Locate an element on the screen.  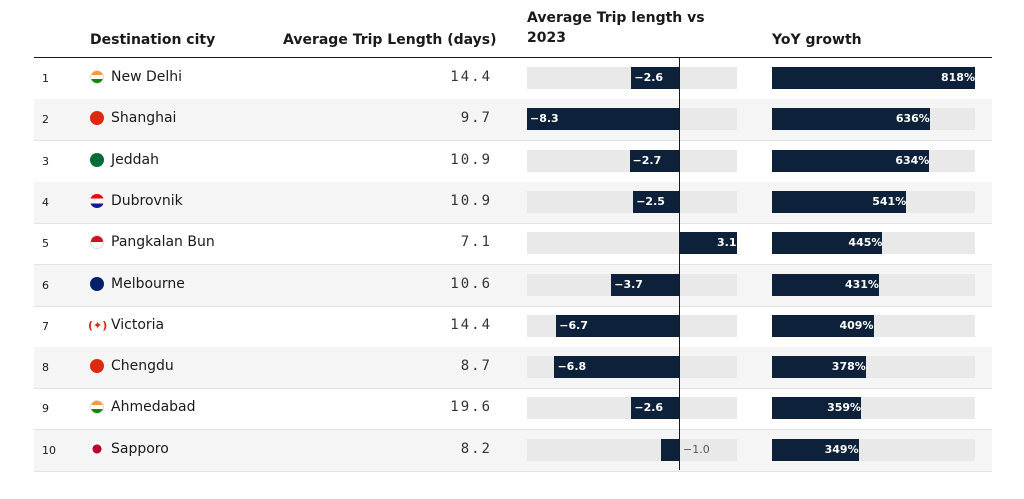
rank-number: 4 is located at coordinates (45, 202).